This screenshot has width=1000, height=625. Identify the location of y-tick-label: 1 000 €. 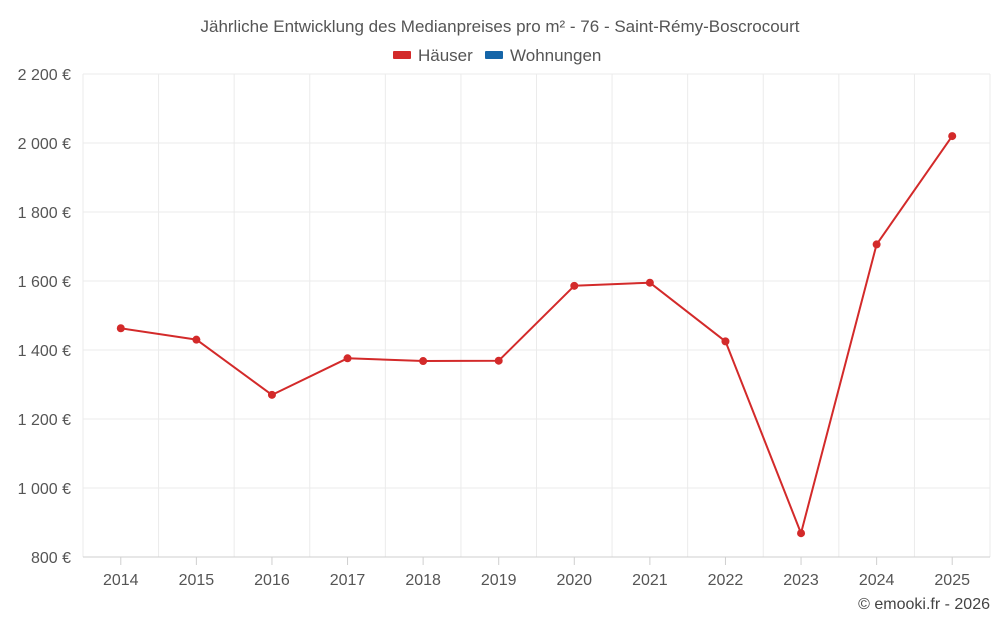
(44, 489).